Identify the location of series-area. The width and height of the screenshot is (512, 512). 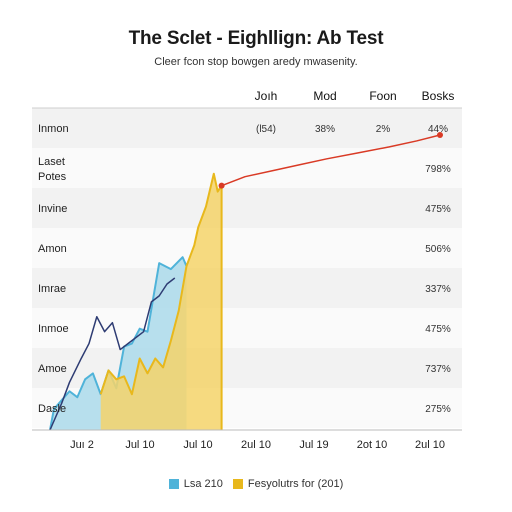
(161, 301).